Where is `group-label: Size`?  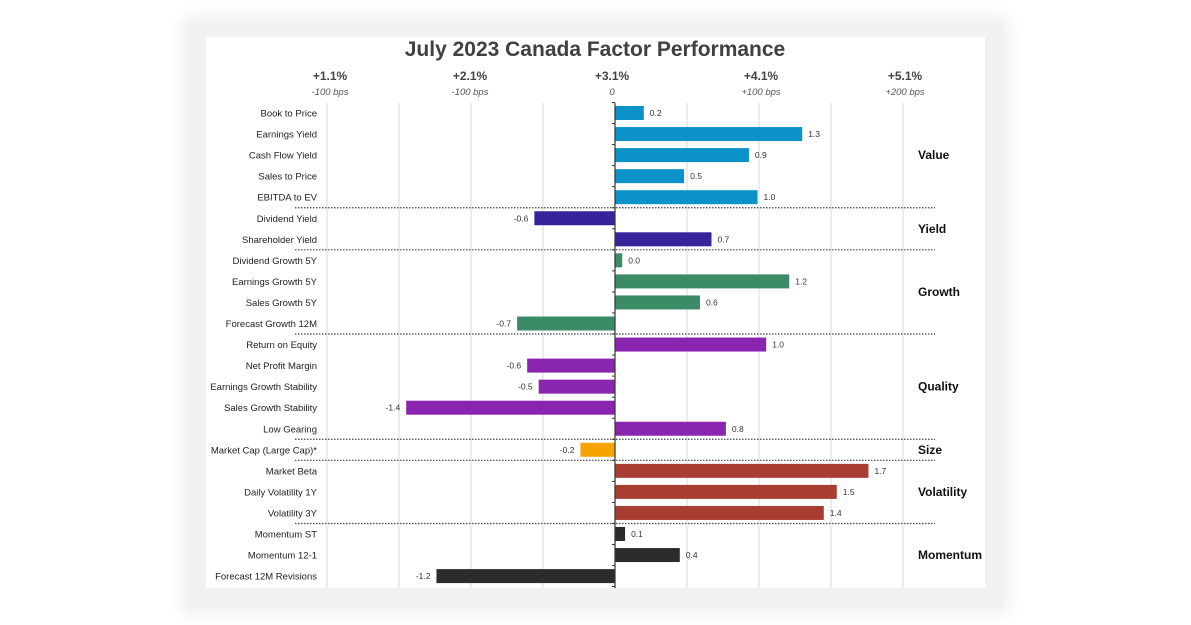 group-label: Size is located at coordinates (930, 450).